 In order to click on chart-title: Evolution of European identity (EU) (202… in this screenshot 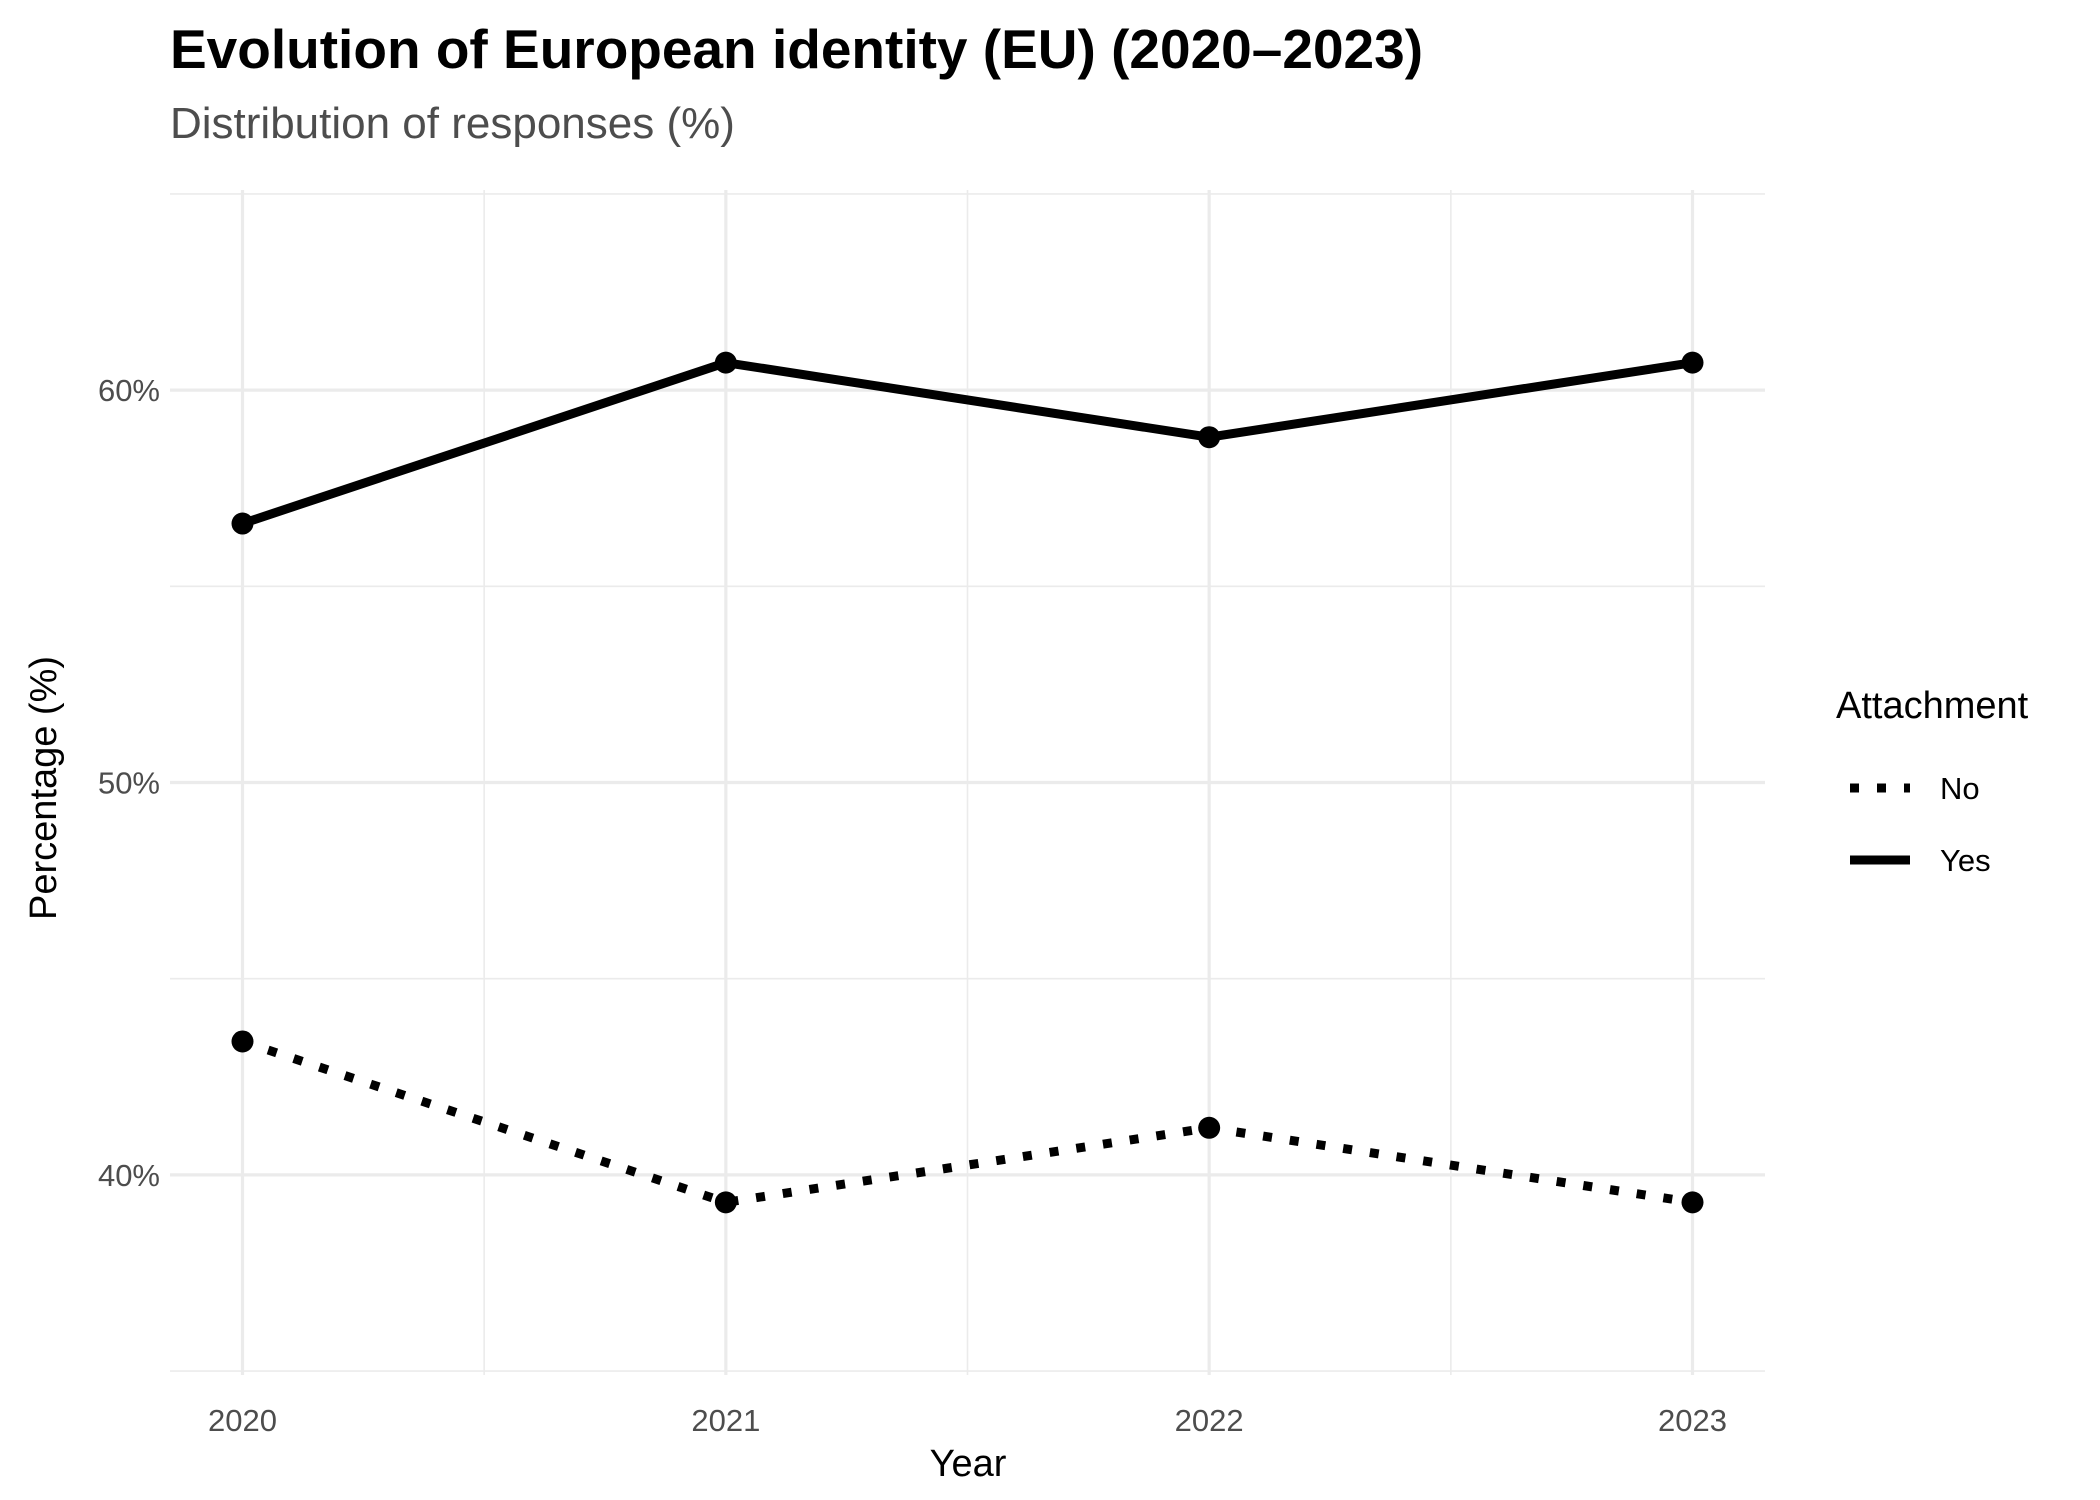, I will do `click(796, 49)`.